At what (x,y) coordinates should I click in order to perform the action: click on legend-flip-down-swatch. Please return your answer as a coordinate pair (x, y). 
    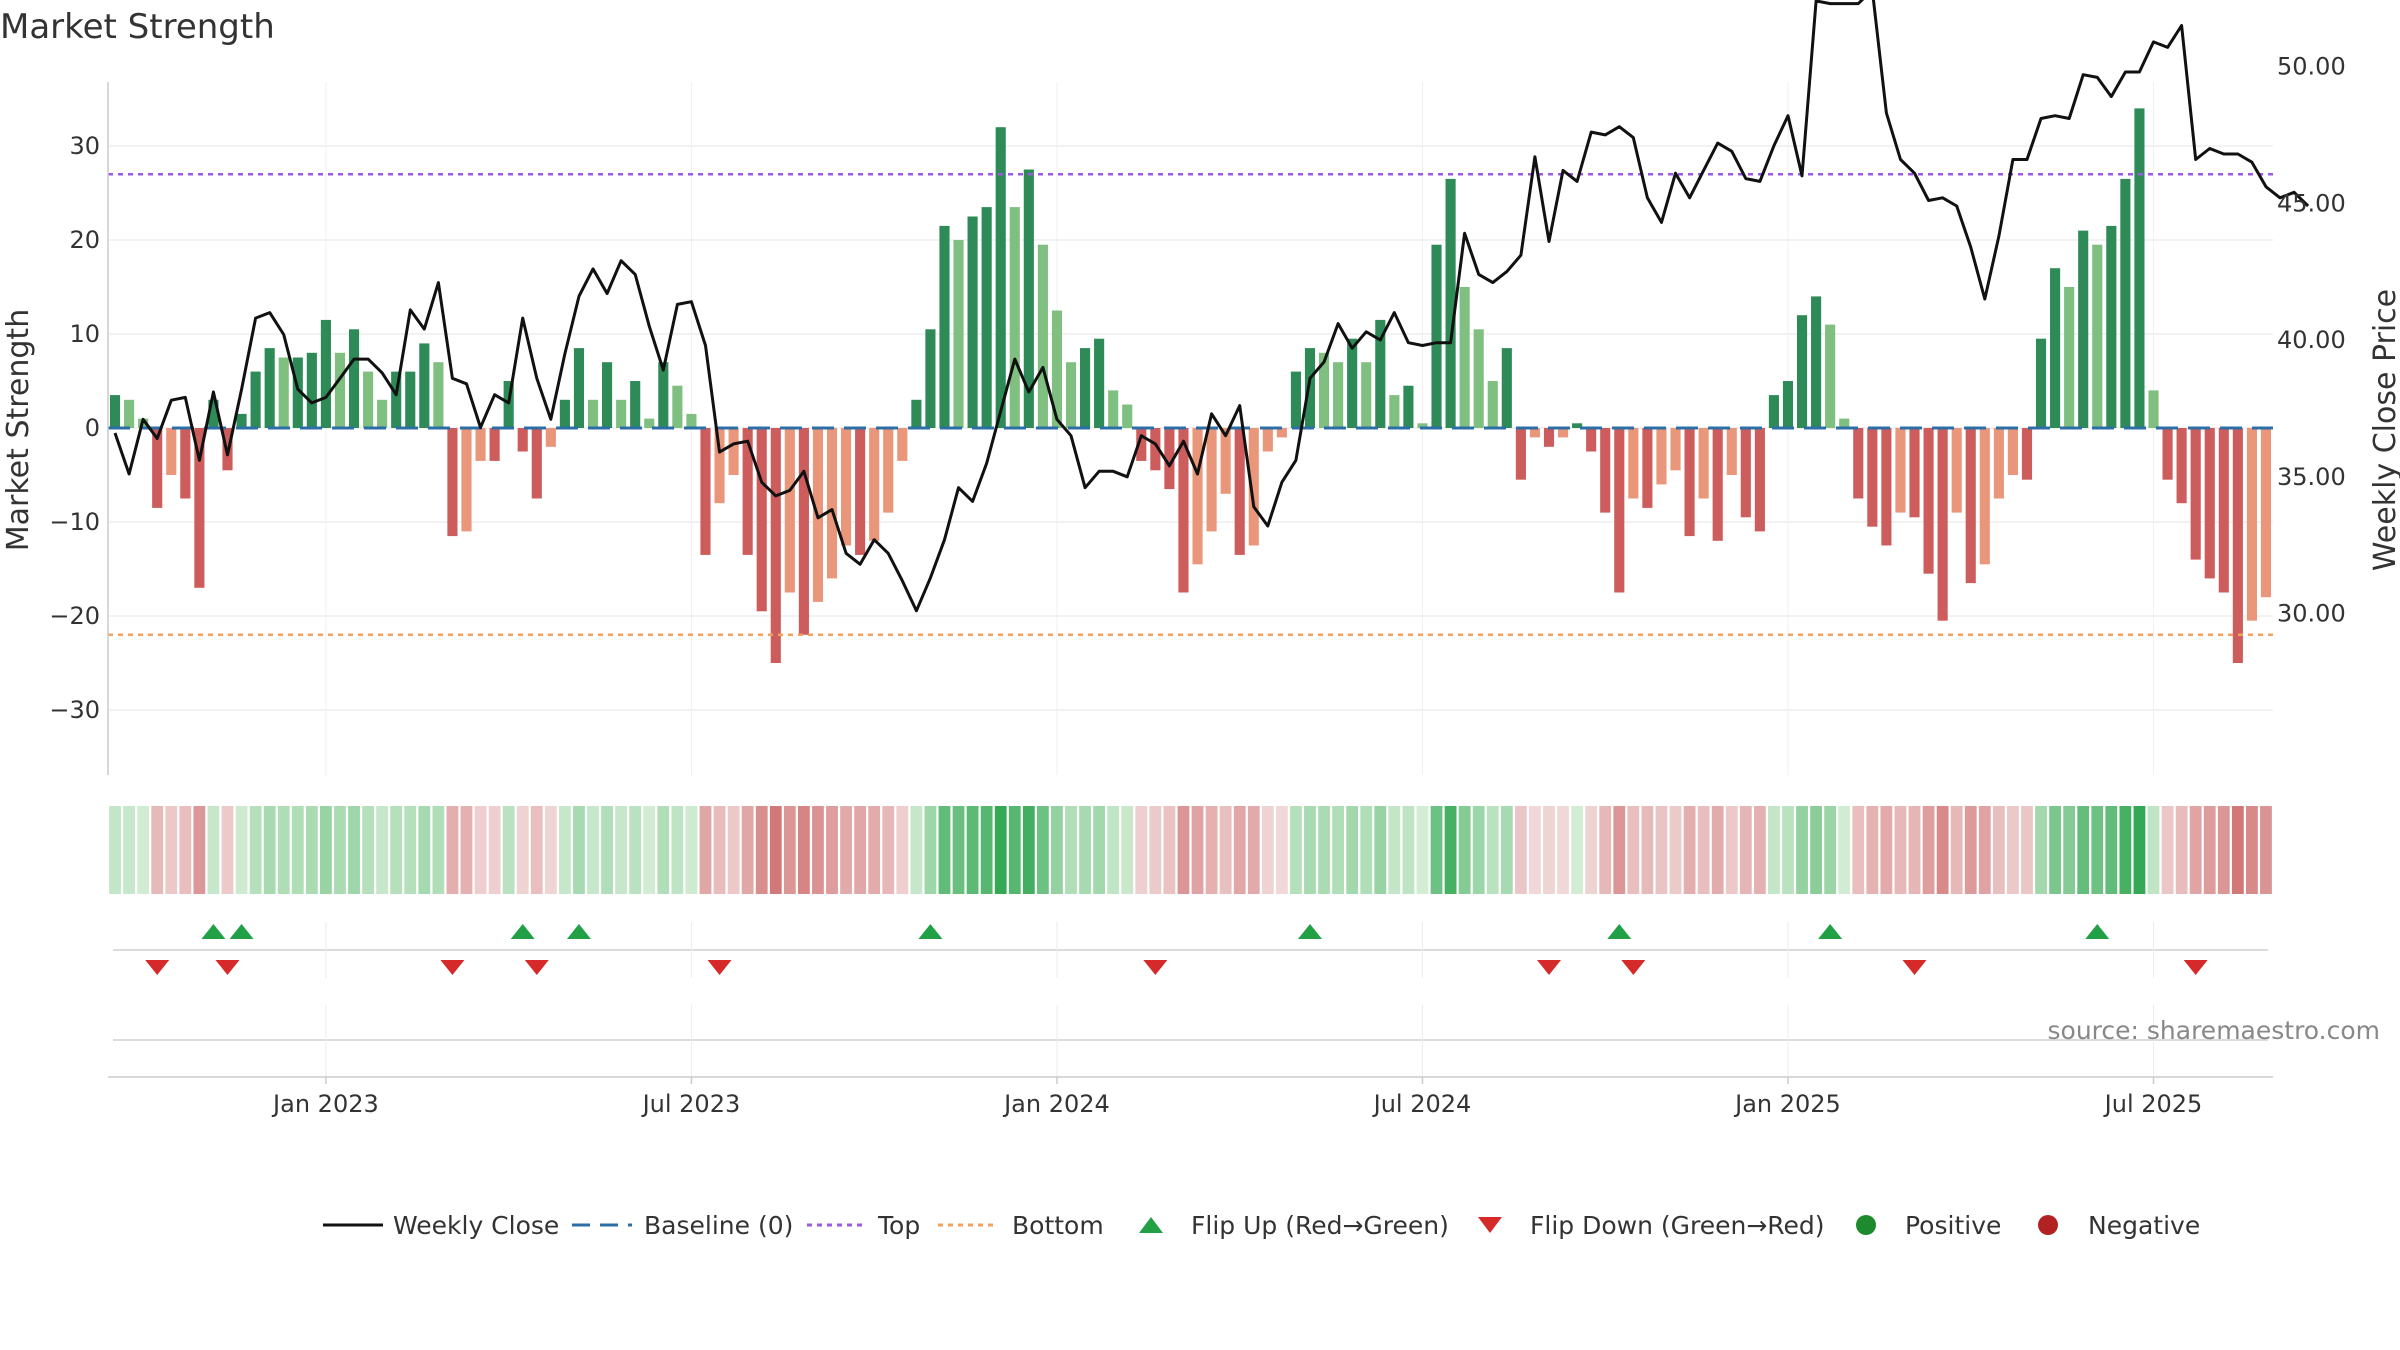
    Looking at the image, I should click on (1490, 1225).